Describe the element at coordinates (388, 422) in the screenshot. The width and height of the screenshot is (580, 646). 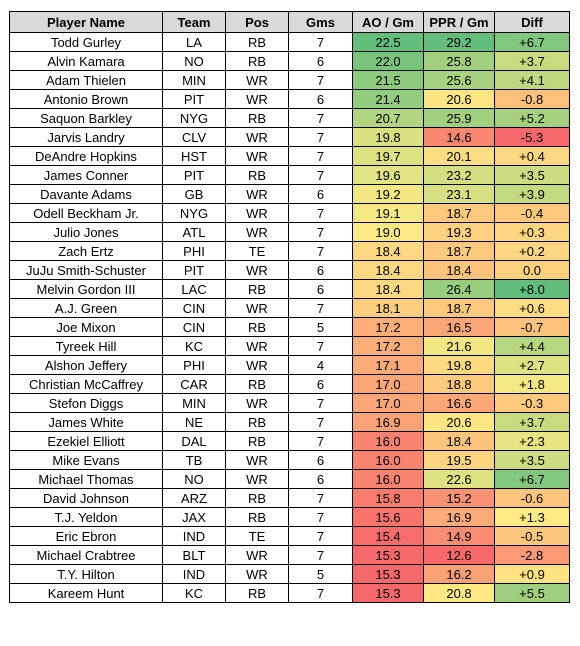
I see `ao-per-gm-cell: 16.9` at that location.